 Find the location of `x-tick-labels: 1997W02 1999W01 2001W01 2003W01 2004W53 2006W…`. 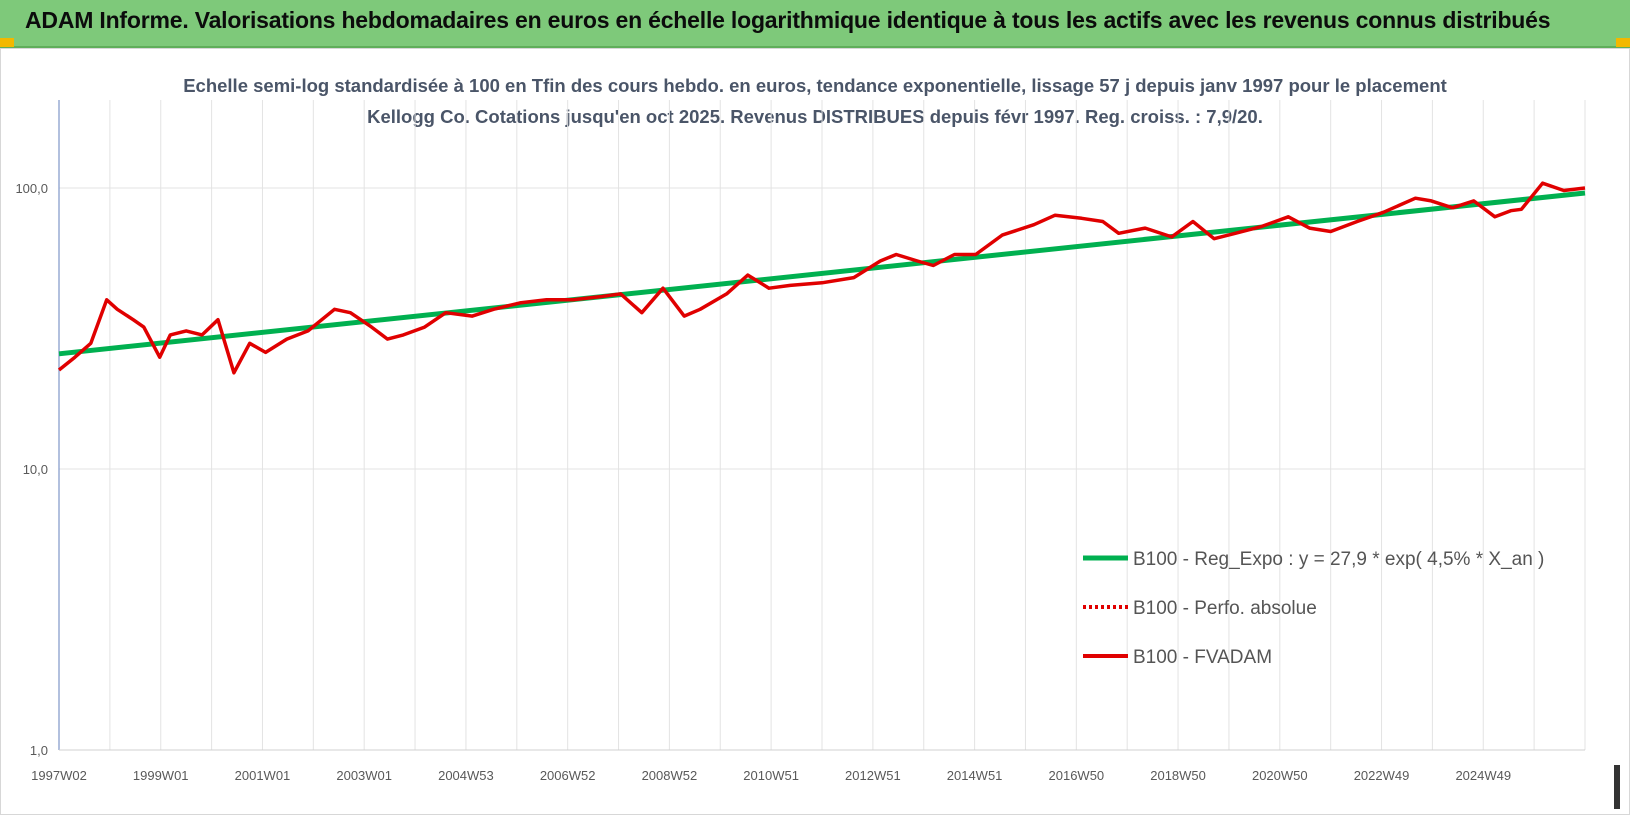

x-tick-labels: 1997W02 1999W01 2001W01 2003W01 2004W53 2006W… is located at coordinates (771, 775).